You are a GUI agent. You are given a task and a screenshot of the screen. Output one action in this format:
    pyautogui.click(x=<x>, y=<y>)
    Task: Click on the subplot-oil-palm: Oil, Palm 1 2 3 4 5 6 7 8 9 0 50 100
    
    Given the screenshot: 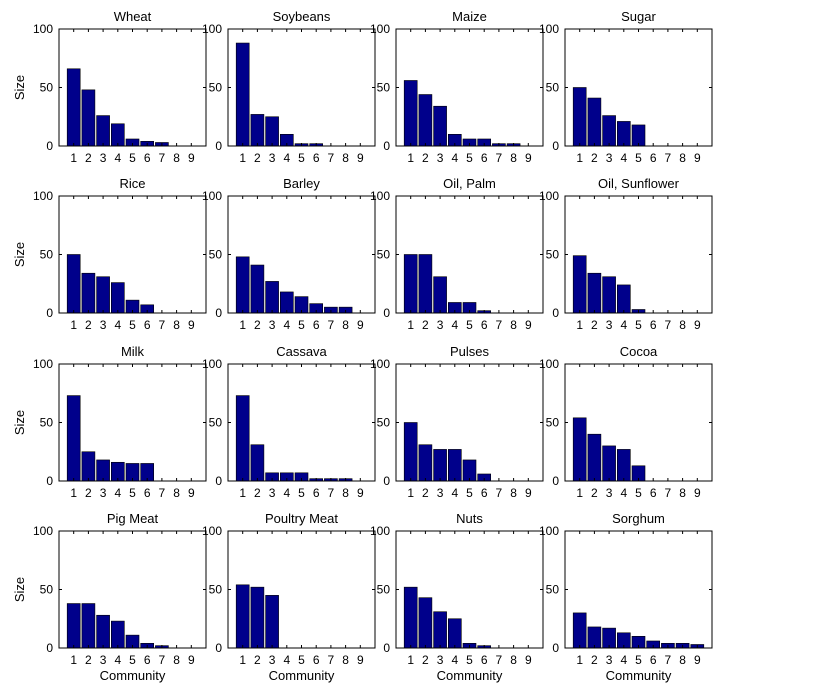 What is the action you would take?
    pyautogui.click(x=457, y=254)
    